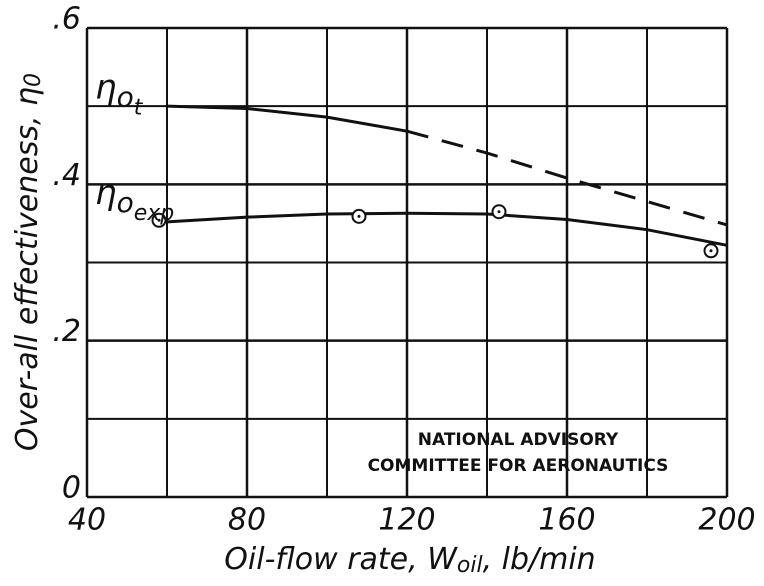 The height and width of the screenshot is (586, 764). What do you see at coordinates (726, 520) in the screenshot?
I see `x-tick-label: 200` at bounding box center [726, 520].